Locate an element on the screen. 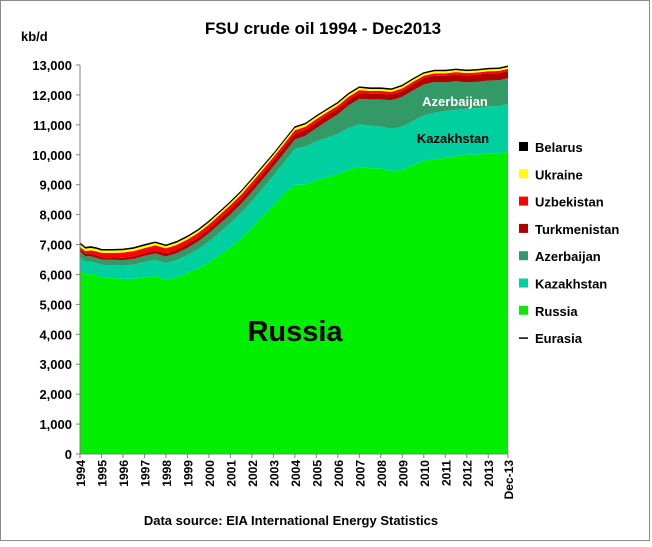 Image resolution: width=652 pixels, height=547 pixels. y-tick-label: 4,000 is located at coordinates (55, 334).